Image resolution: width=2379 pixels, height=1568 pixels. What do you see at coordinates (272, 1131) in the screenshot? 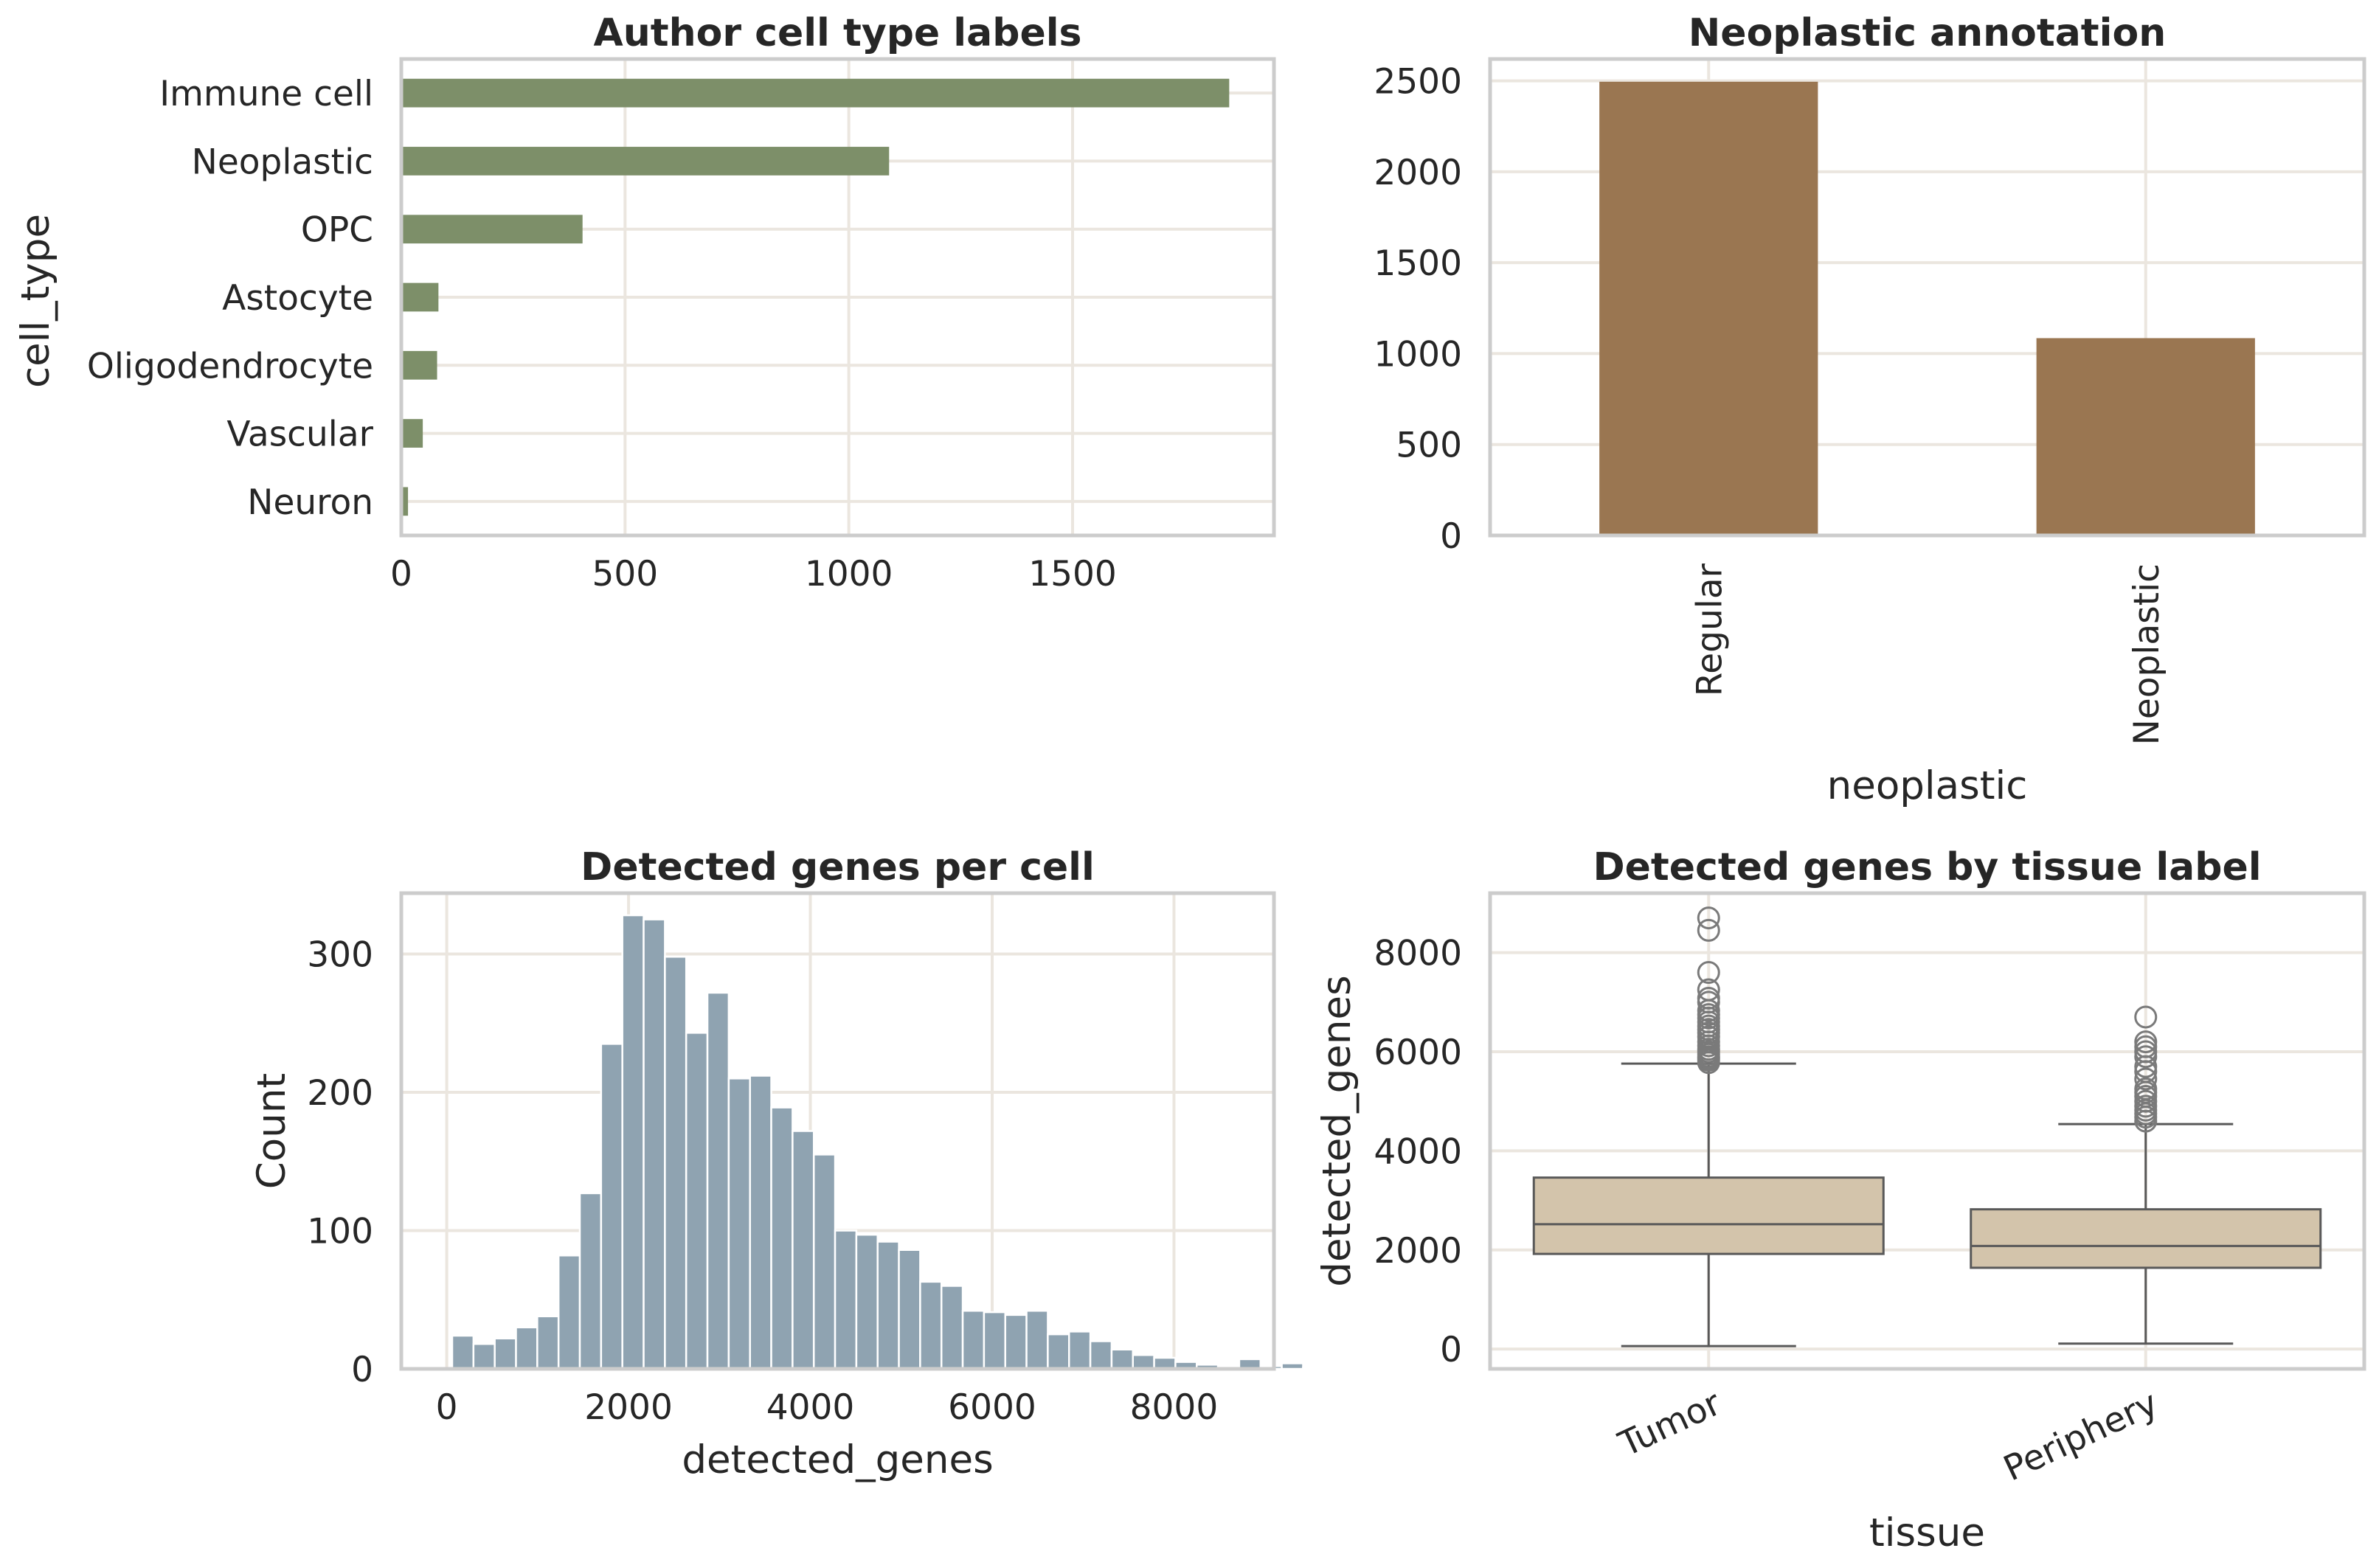
I see `y-axis-label: Count` at bounding box center [272, 1131].